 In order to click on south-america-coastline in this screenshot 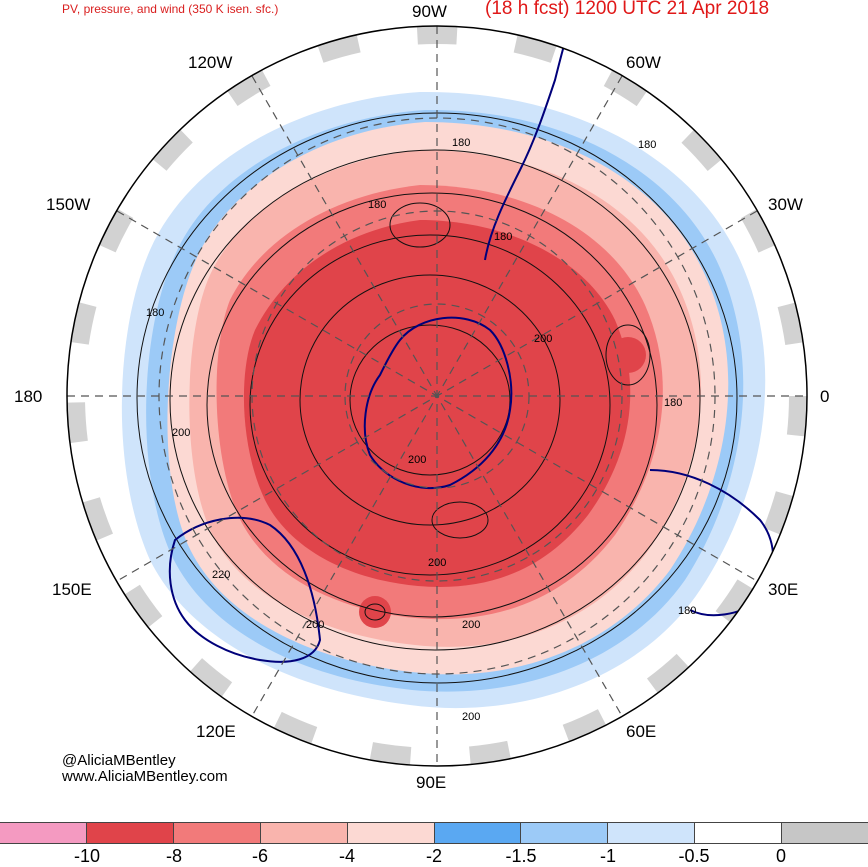, I will do `click(527, 143)`.